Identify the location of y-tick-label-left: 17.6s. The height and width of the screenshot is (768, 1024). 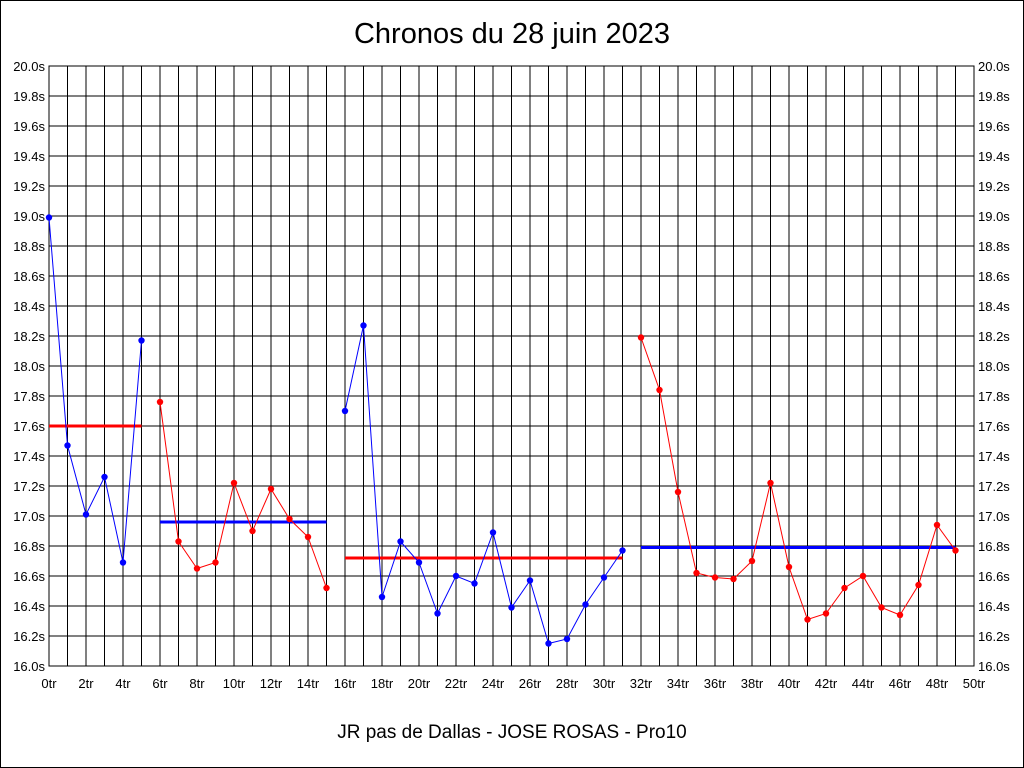
(29, 426).